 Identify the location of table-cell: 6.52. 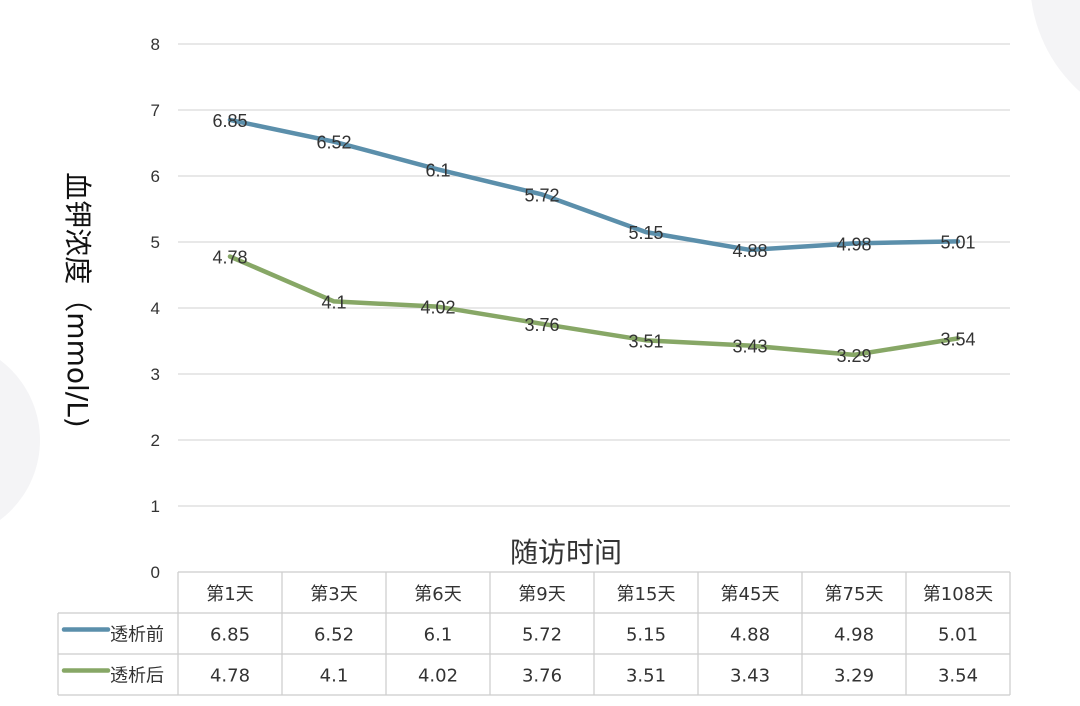
(334, 635).